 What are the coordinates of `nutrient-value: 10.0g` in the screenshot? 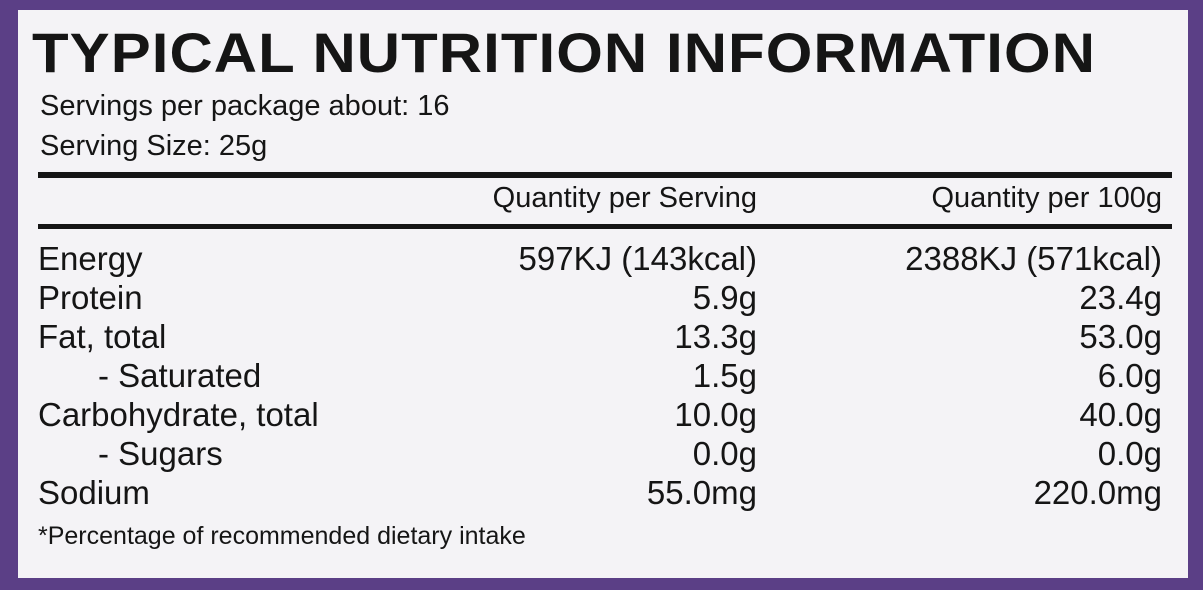 It's located at (715, 414).